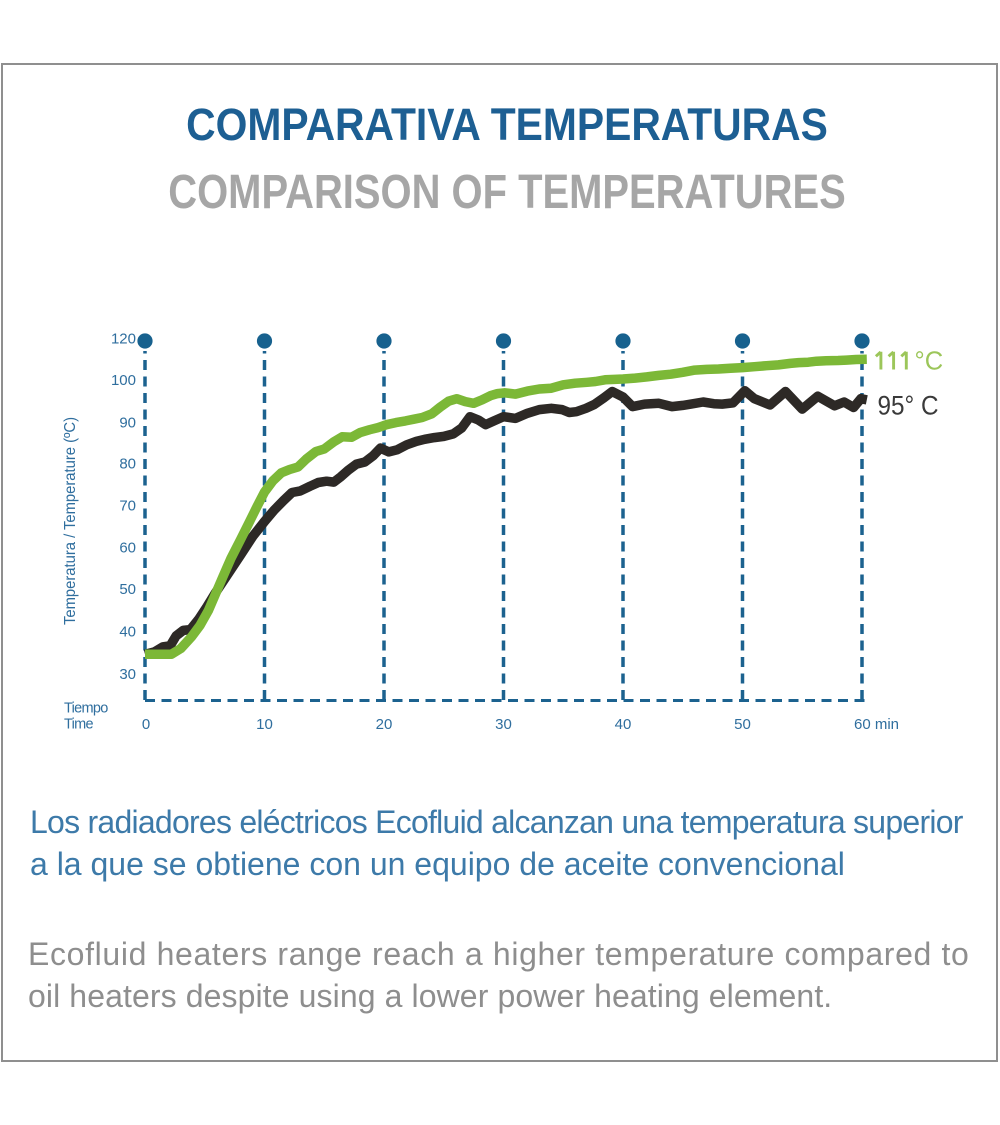  What do you see at coordinates (123, 339) in the screenshot?
I see `svg-text: 120` at bounding box center [123, 339].